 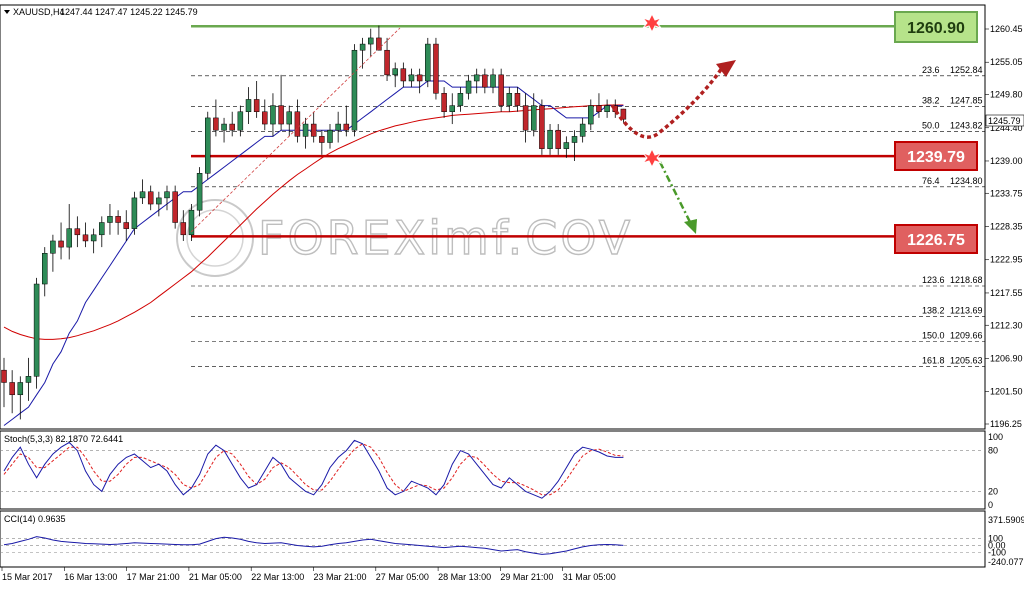 I want to click on cci-tick-label: 0.00, so click(x=997, y=546).